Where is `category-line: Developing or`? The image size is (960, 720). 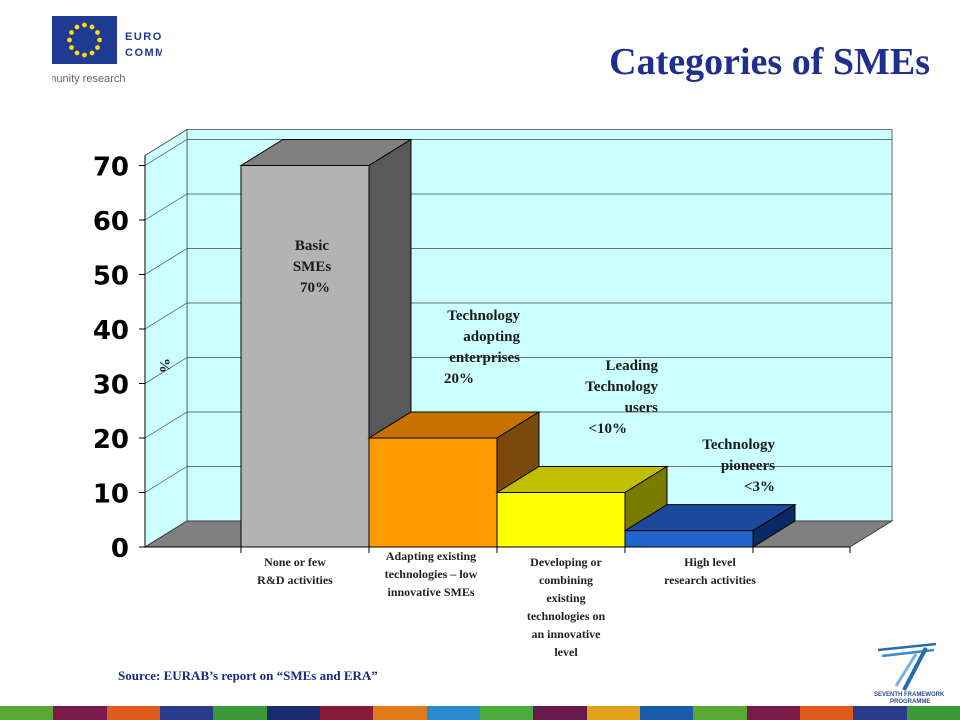 category-line: Developing or is located at coordinates (566, 562).